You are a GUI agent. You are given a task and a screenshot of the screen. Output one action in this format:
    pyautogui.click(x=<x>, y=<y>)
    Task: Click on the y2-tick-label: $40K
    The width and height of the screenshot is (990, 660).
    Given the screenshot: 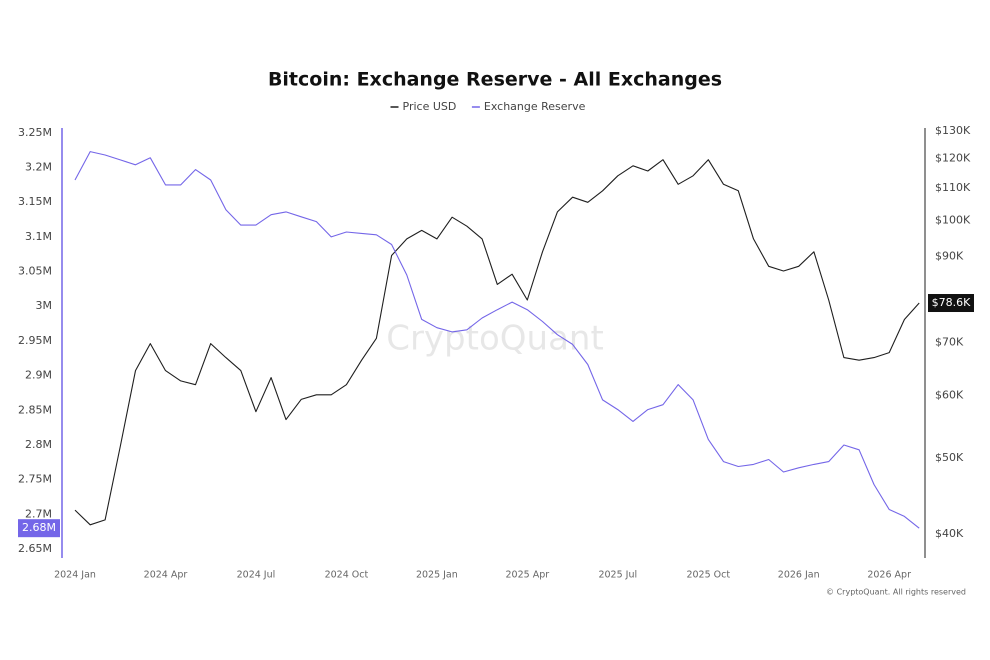 What is the action you would take?
    pyautogui.click(x=949, y=533)
    